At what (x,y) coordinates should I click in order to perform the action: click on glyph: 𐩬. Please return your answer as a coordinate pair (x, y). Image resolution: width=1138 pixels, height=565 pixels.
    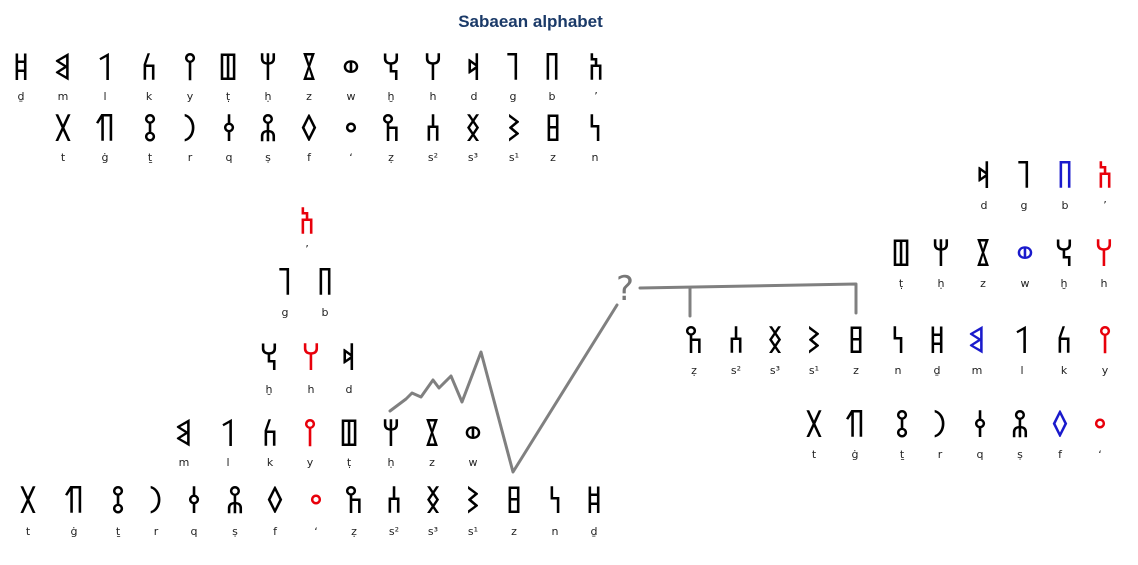
    Looking at the image, I should click on (897, 343).